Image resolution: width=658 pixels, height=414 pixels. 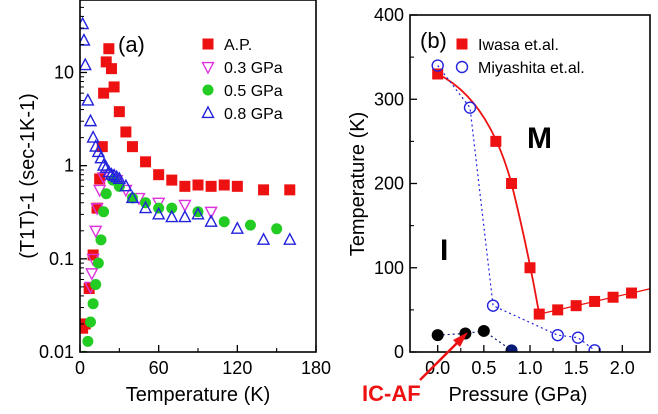 What do you see at coordinates (253, 68) in the screenshot?
I see `panel-a-legend-label: 0.3 GPa` at bounding box center [253, 68].